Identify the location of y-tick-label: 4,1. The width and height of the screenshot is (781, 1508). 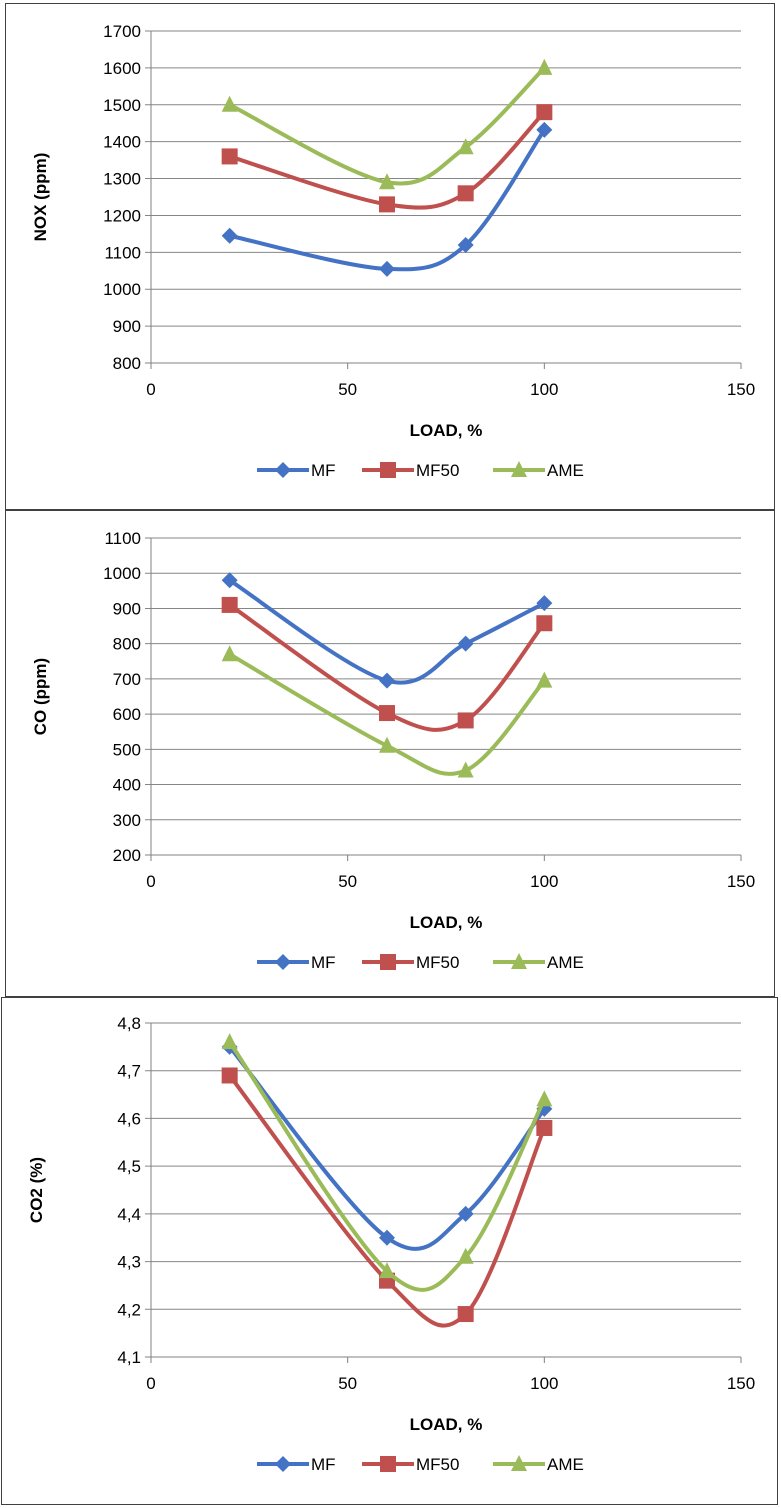
(129, 1357).